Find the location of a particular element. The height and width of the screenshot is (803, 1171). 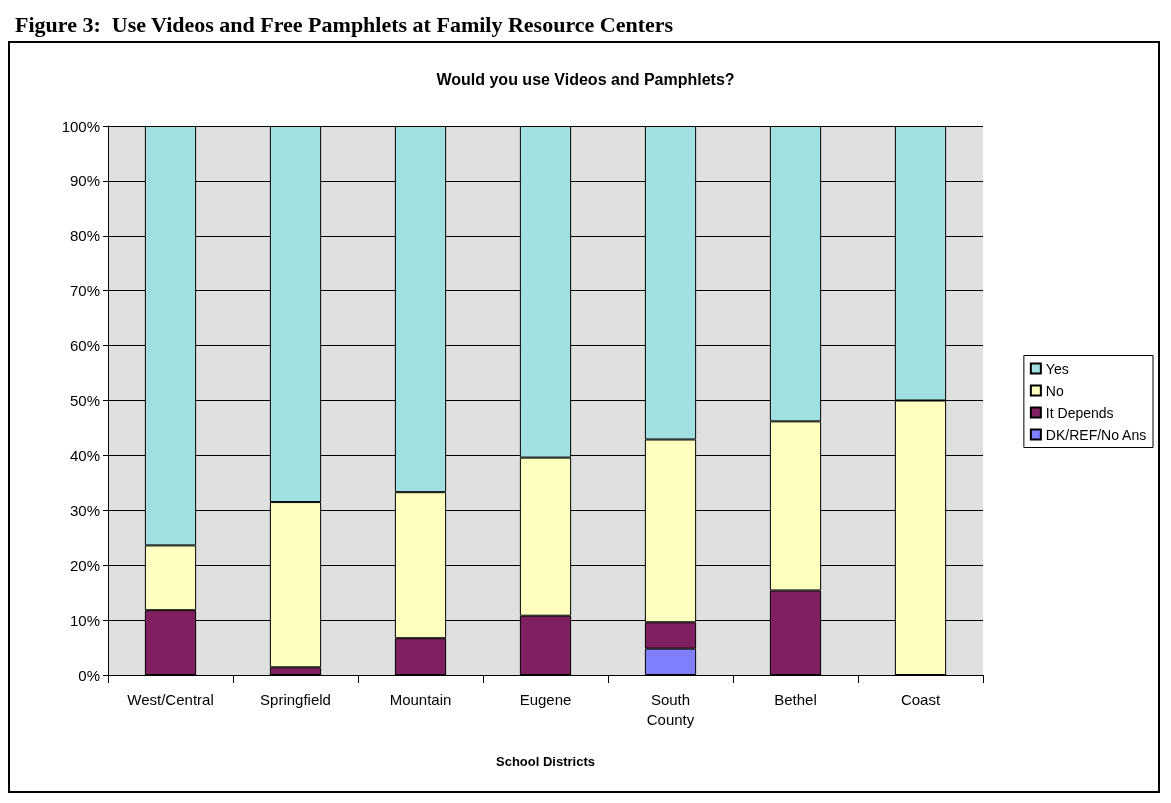

legend-label: Yes is located at coordinates (1057, 368).